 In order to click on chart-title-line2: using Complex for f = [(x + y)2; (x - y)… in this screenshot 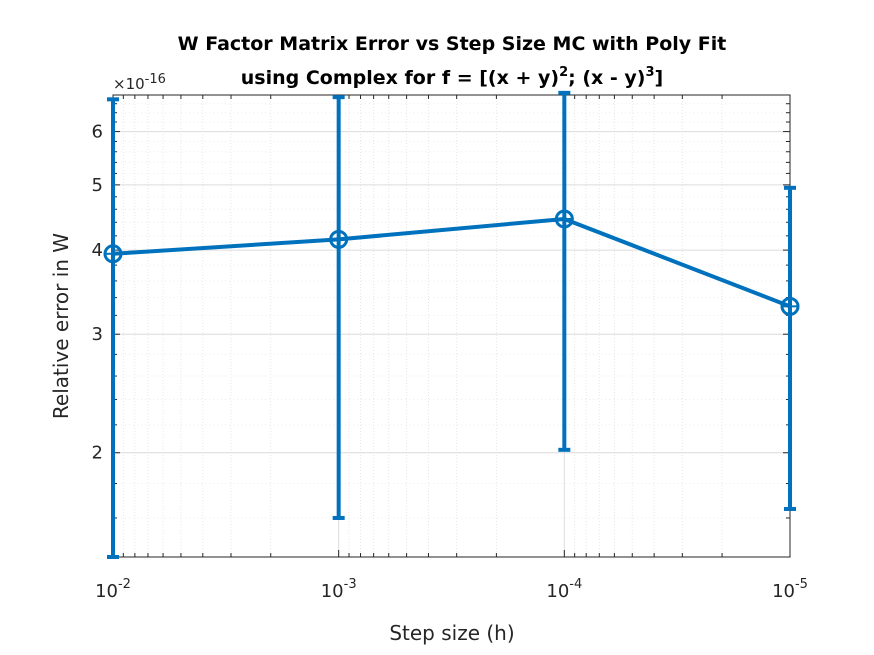, I will do `click(452, 77)`.